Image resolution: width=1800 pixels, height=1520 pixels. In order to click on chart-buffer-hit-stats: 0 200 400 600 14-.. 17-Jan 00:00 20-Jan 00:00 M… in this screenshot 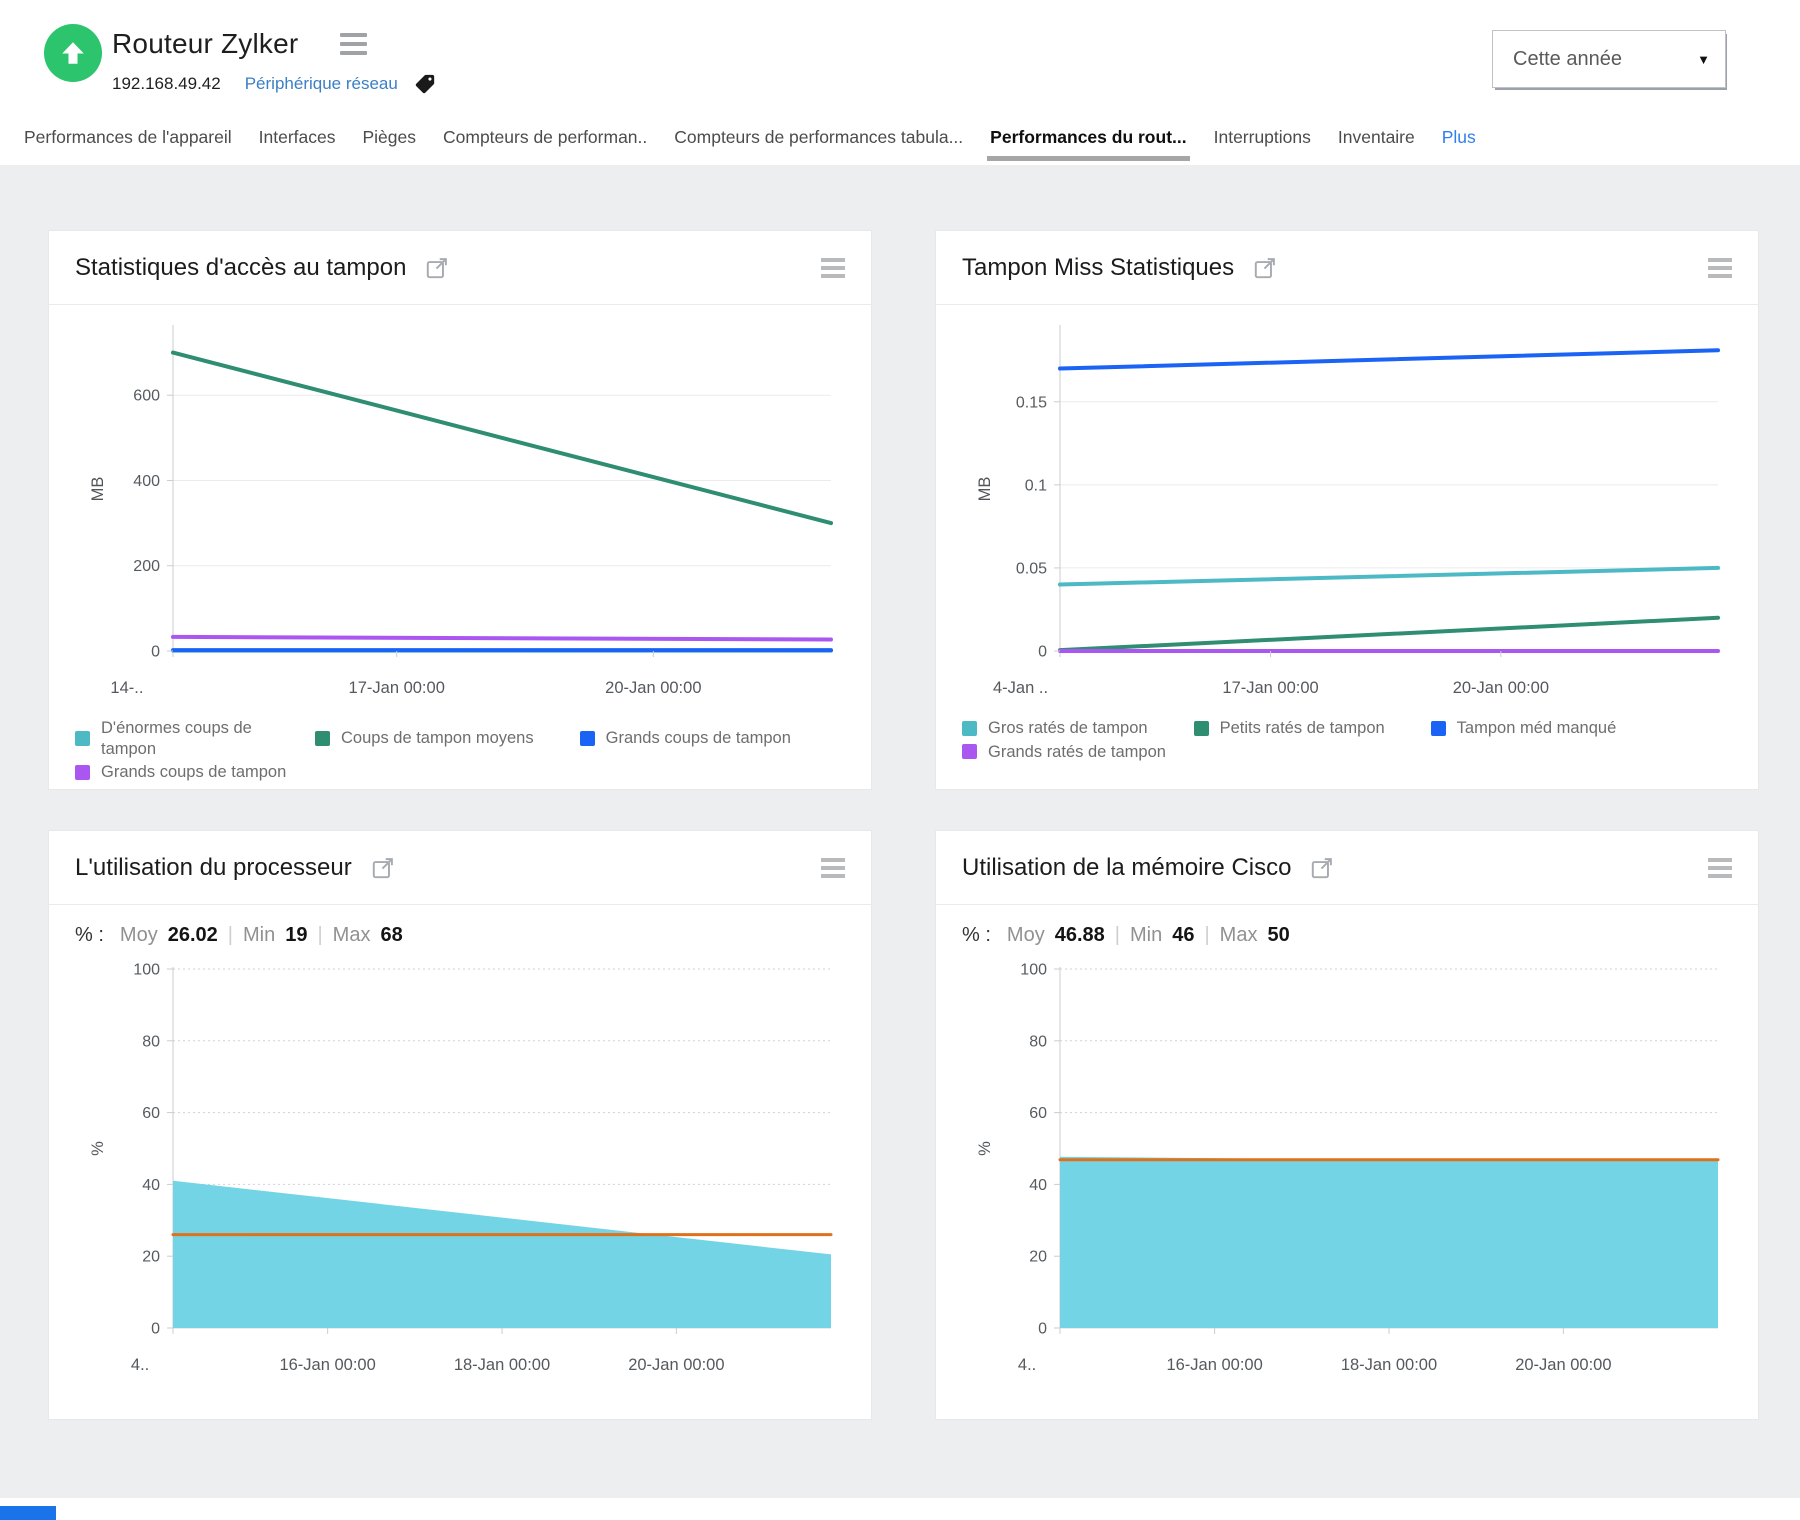, I will do `click(461, 511)`.